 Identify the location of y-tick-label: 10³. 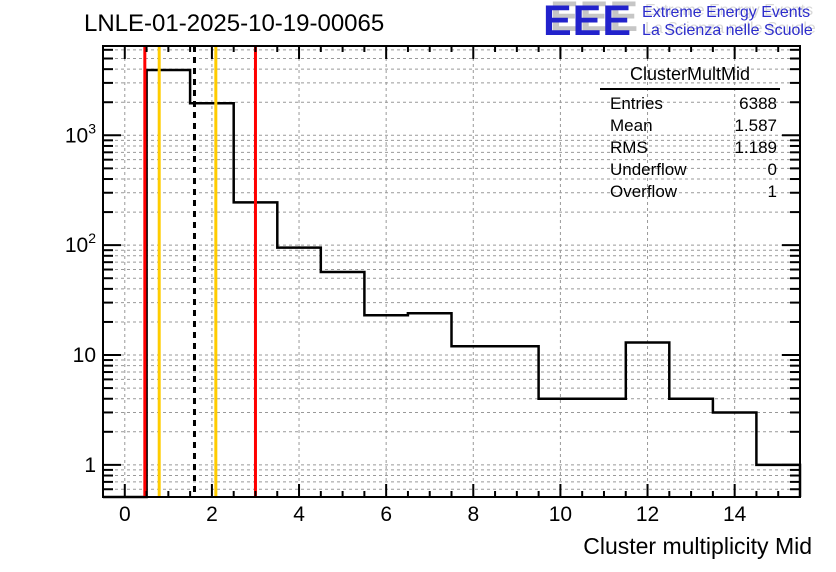
(80, 133).